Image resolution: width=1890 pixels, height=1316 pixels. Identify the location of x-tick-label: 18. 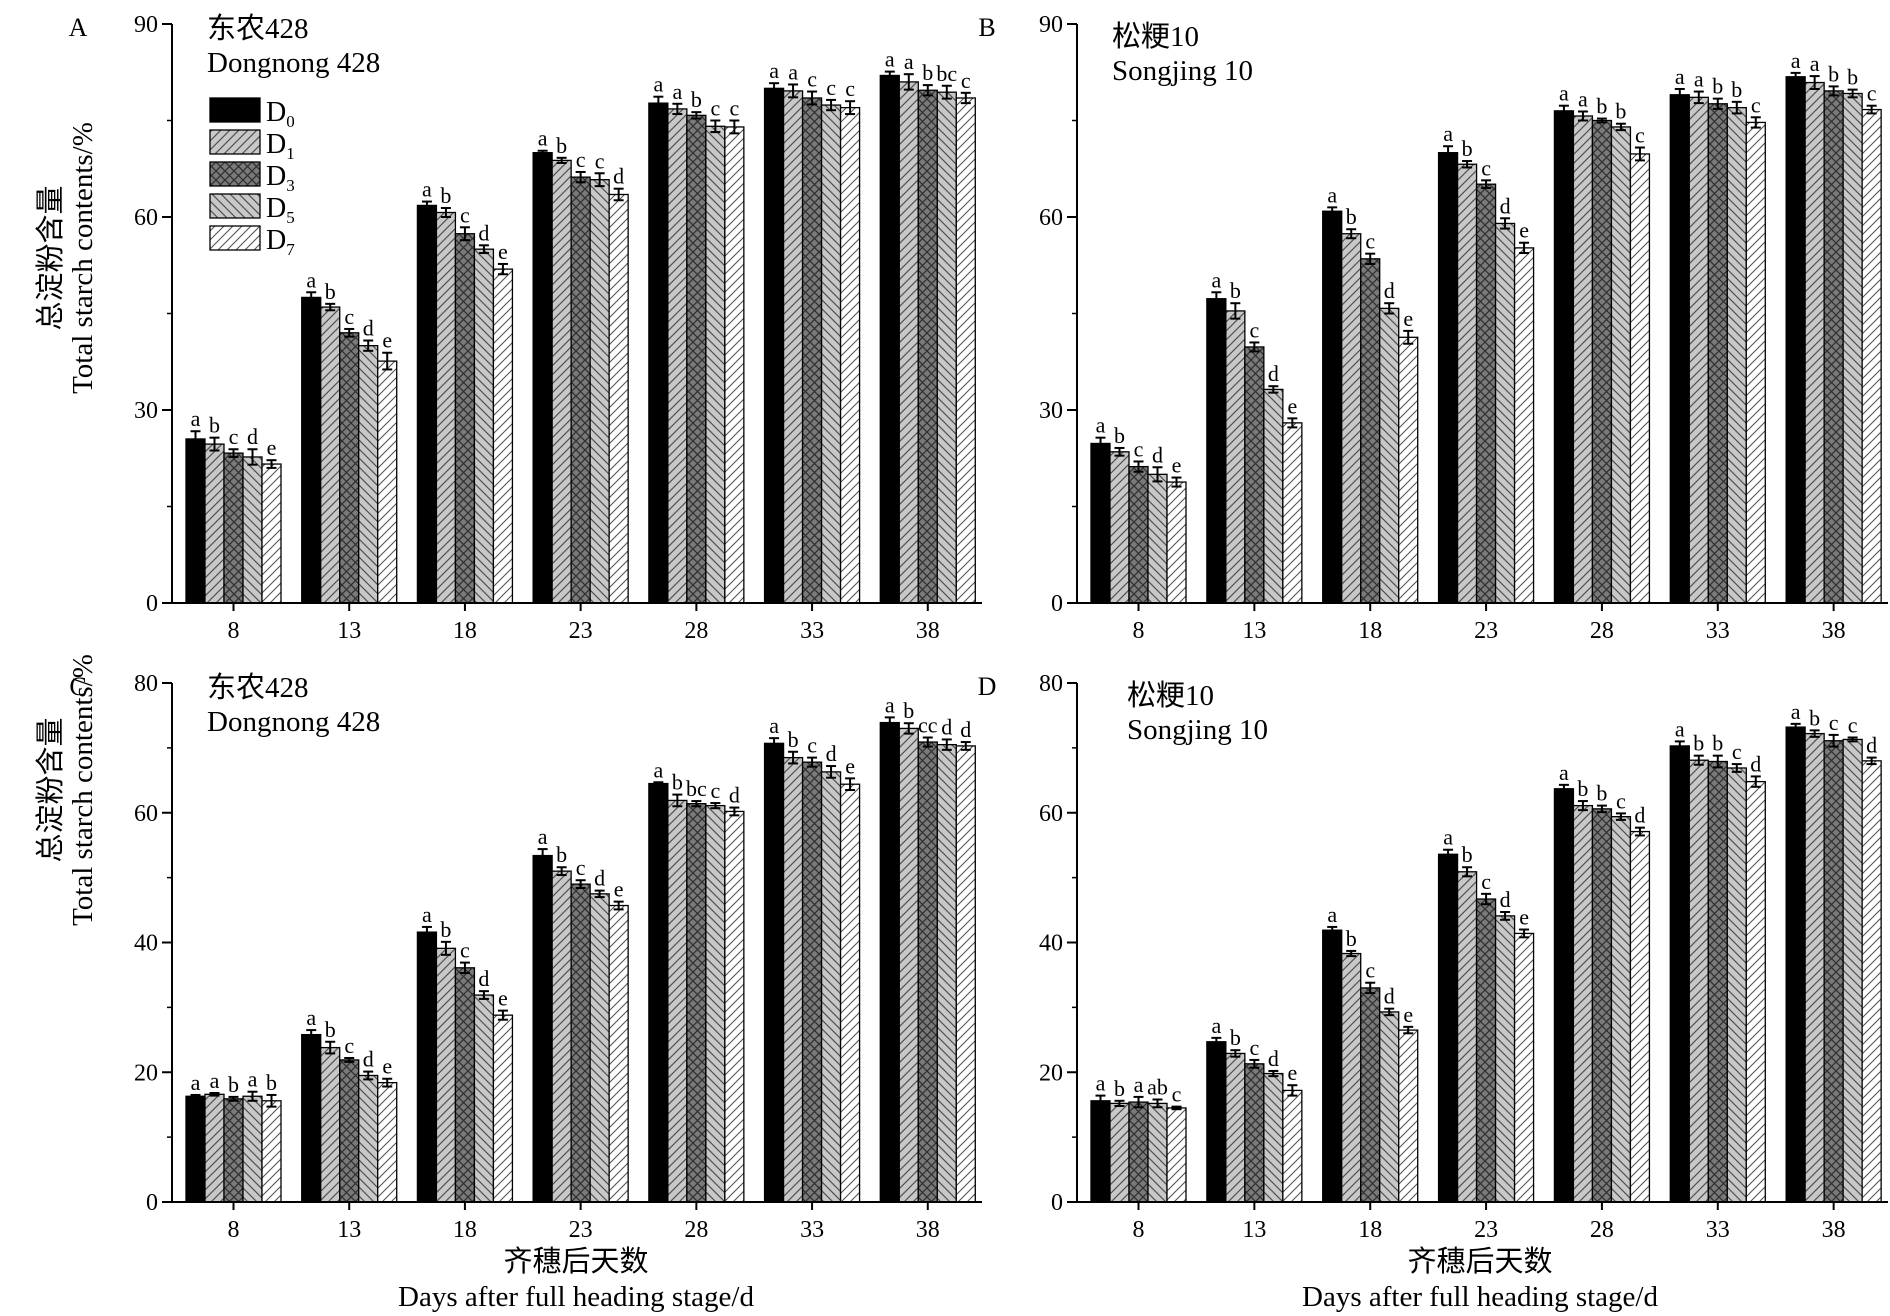
(465, 631).